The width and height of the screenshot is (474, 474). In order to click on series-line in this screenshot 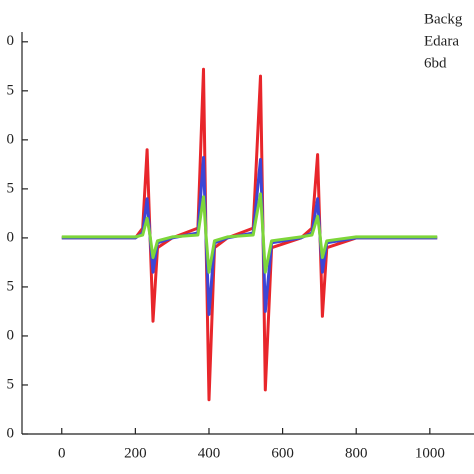, I will do `click(249, 233)`.